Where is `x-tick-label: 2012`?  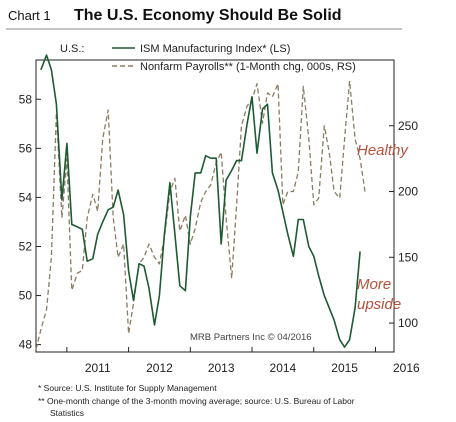
x-tick-label: 2012 is located at coordinates (159, 368).